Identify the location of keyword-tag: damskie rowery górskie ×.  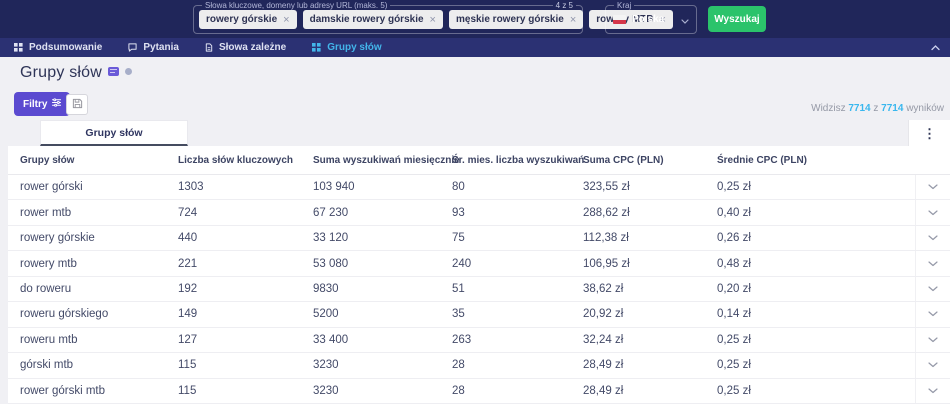
(372, 19).